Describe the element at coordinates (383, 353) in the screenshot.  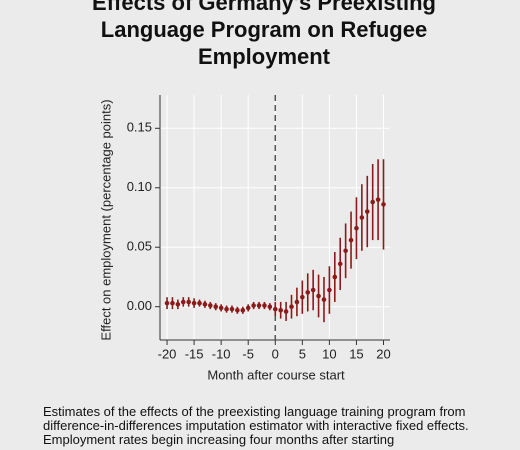
I see `x-tick-label: 20` at that location.